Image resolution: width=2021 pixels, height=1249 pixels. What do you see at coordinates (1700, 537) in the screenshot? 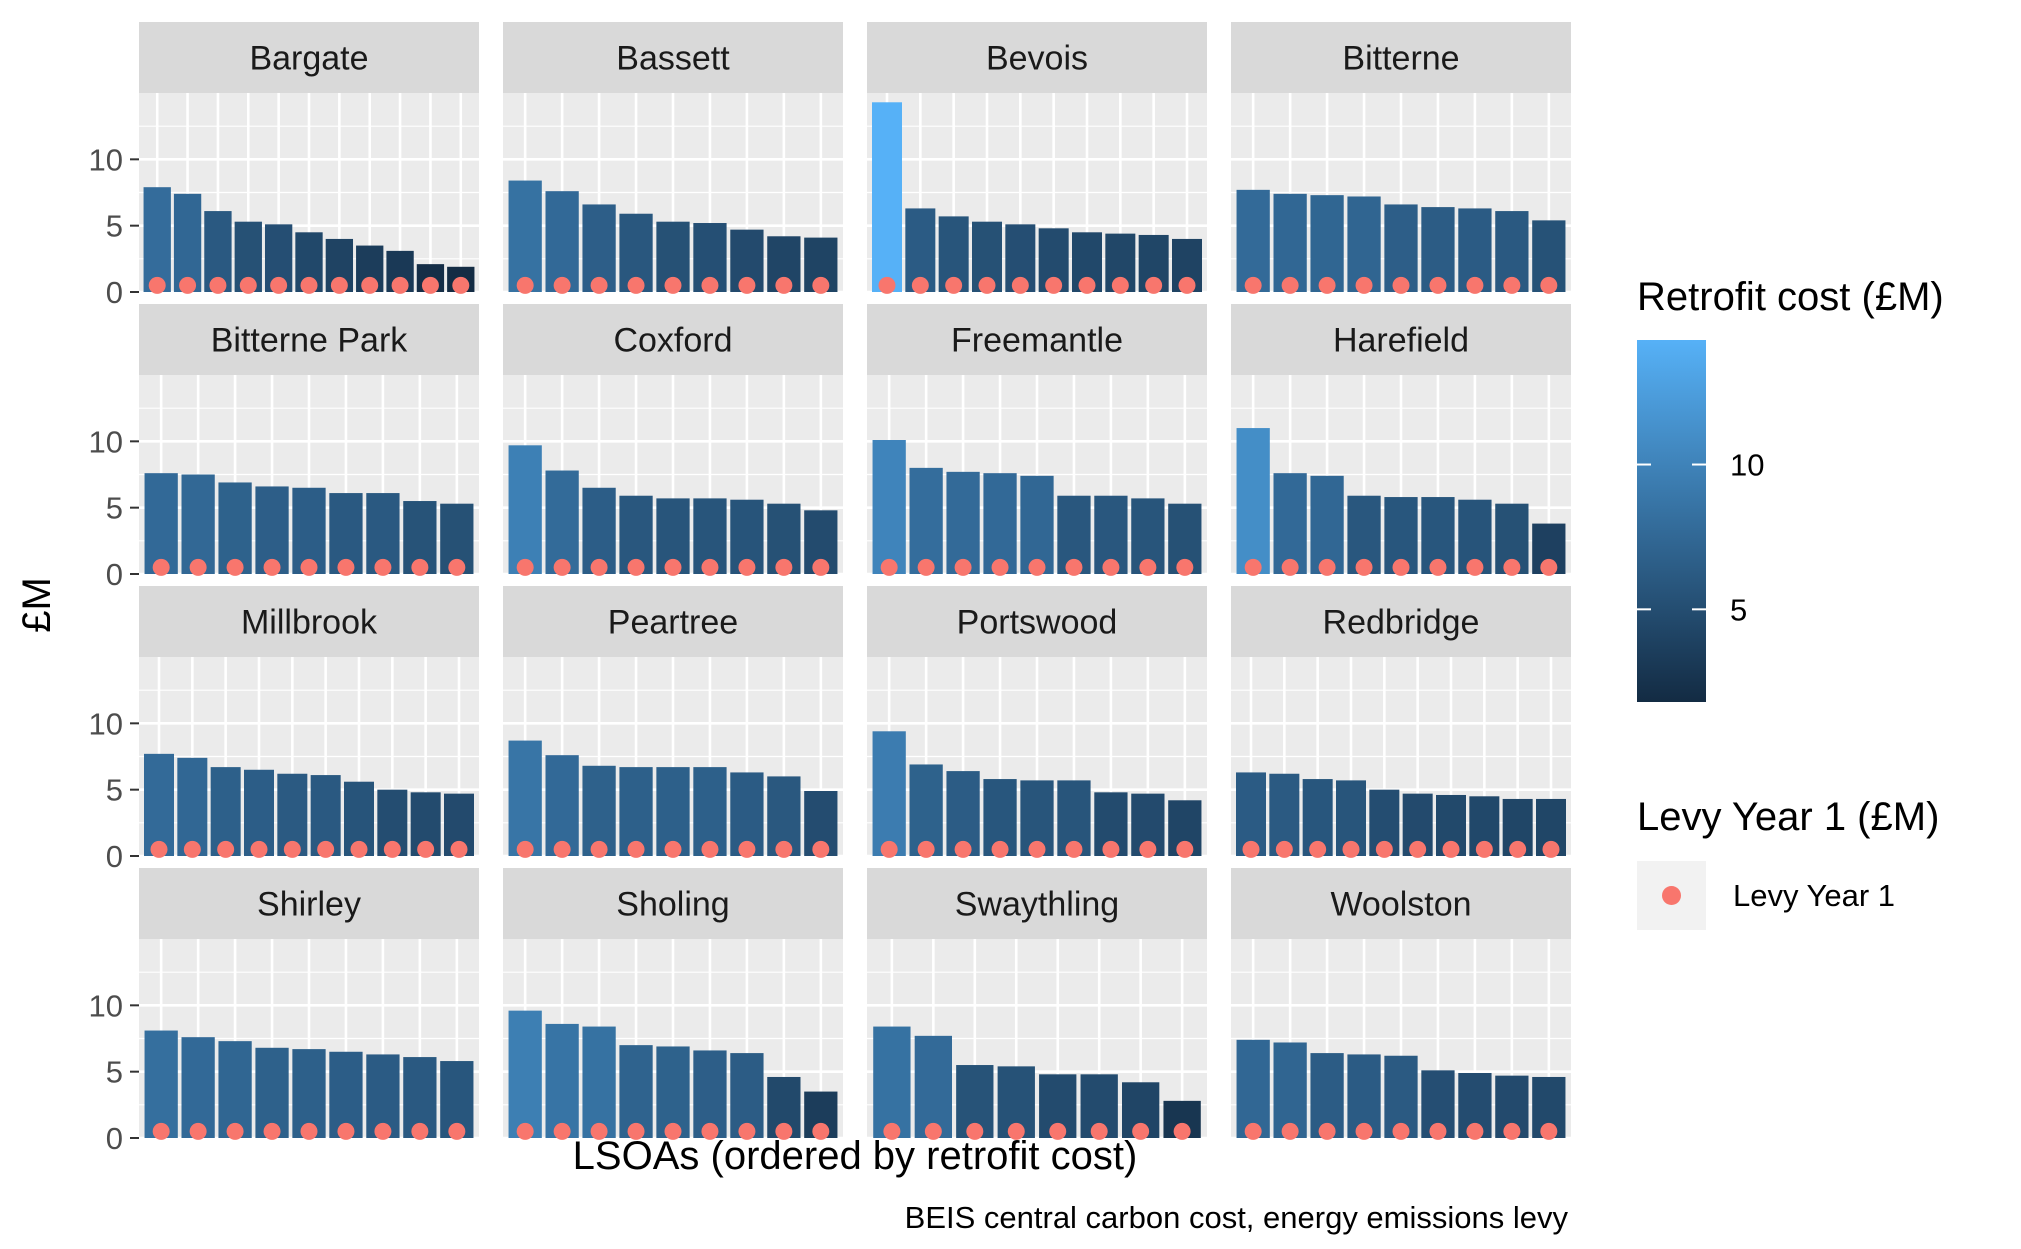
I see `colorbar-ticks: 5 10` at bounding box center [1700, 537].